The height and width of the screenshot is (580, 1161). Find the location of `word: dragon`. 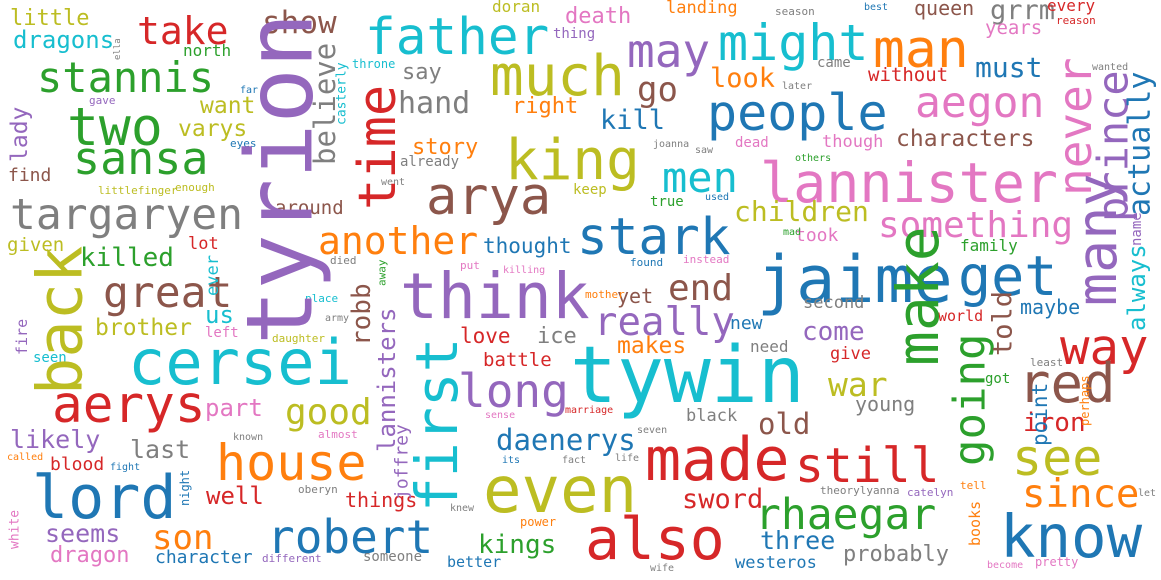

word: dragon is located at coordinates (89, 555).